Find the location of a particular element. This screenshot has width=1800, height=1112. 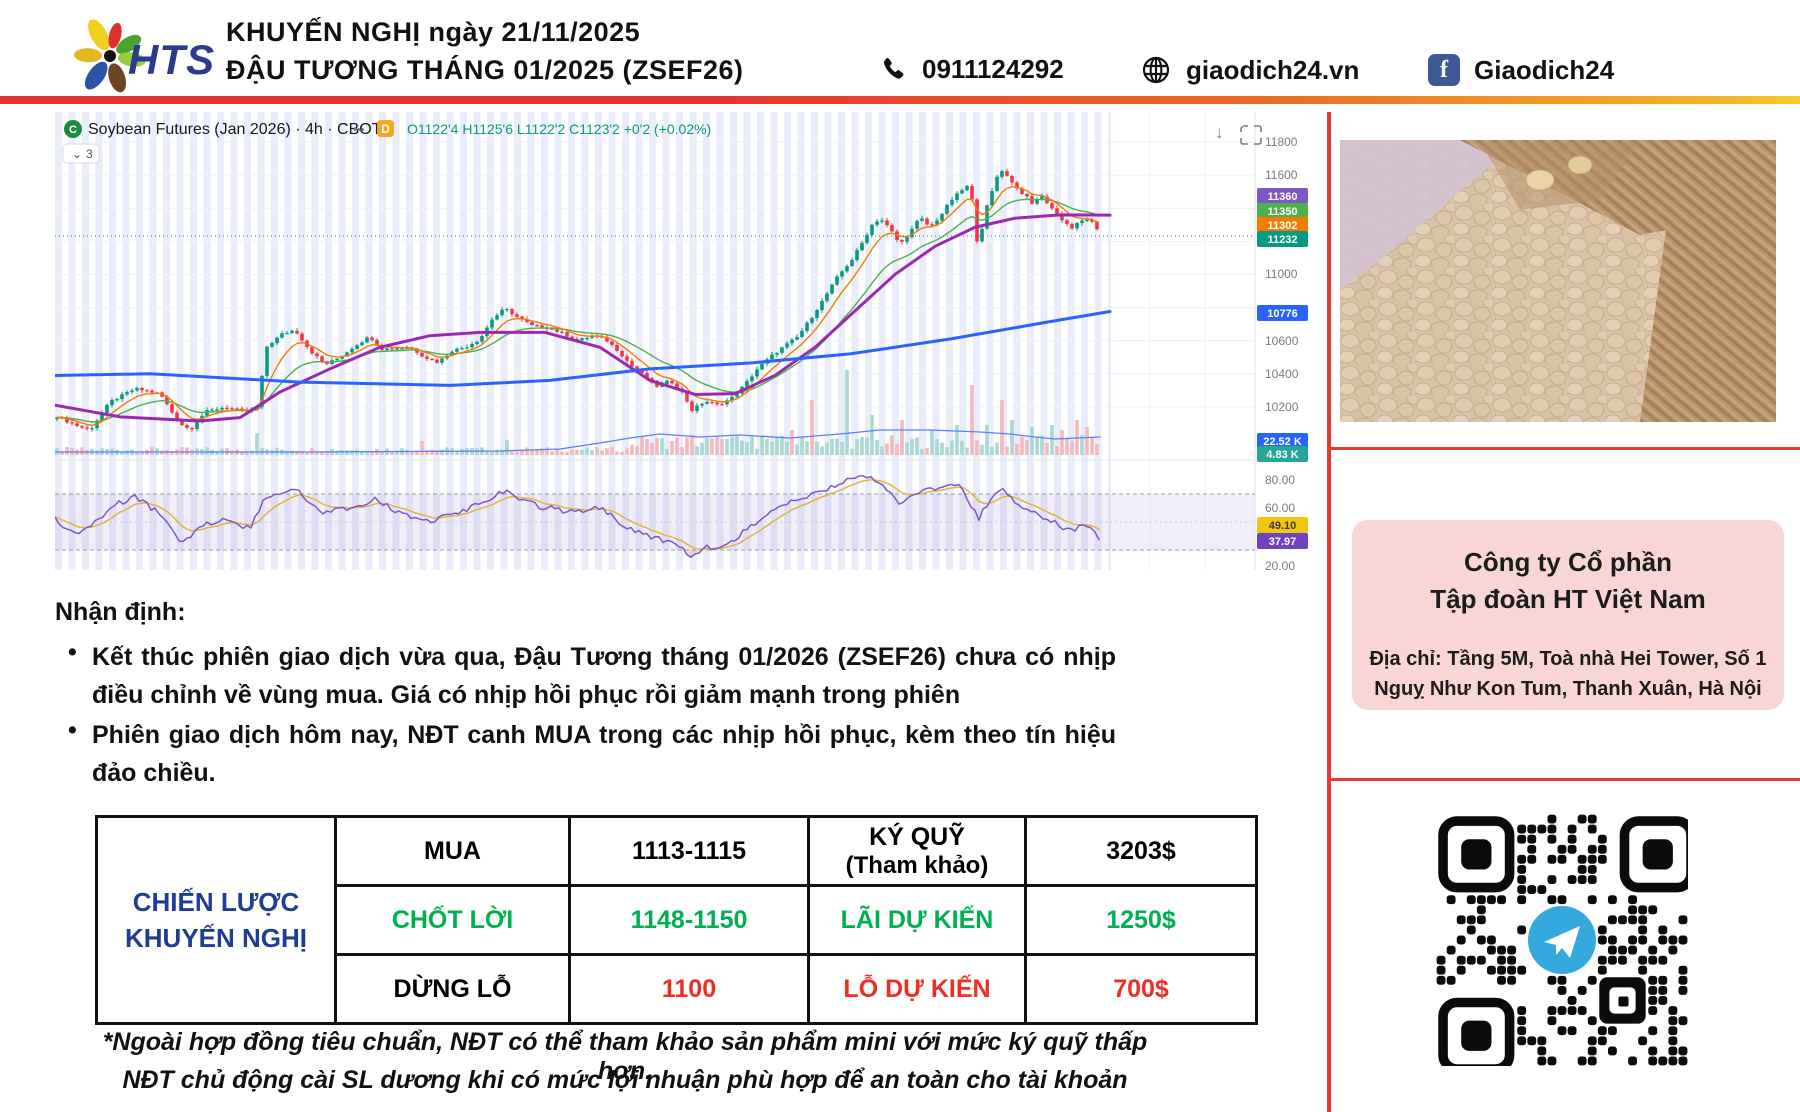

doc-title-line1: KHUYẾN NGHỊ ngày 21/11/2025 is located at coordinates (433, 32).